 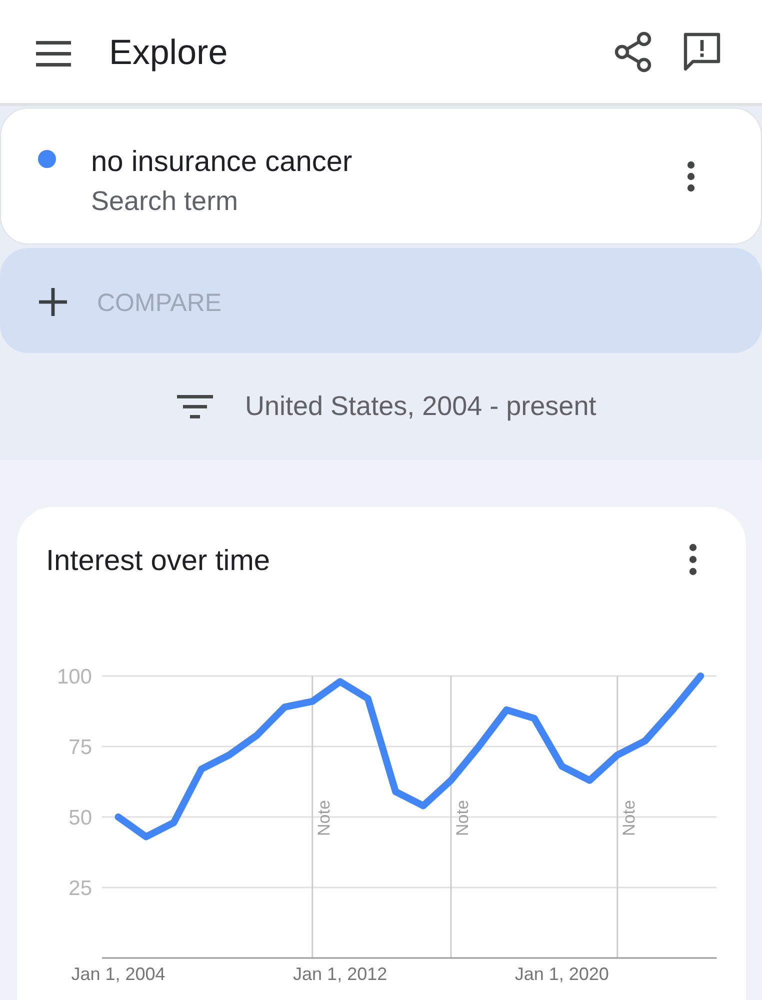 What do you see at coordinates (80, 747) in the screenshot?
I see `y-tick-label: 75` at bounding box center [80, 747].